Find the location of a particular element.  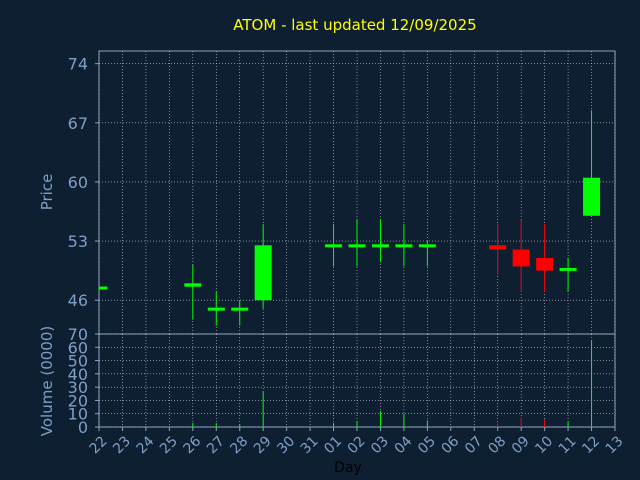

price-axis-label: Price is located at coordinates (47, 192).